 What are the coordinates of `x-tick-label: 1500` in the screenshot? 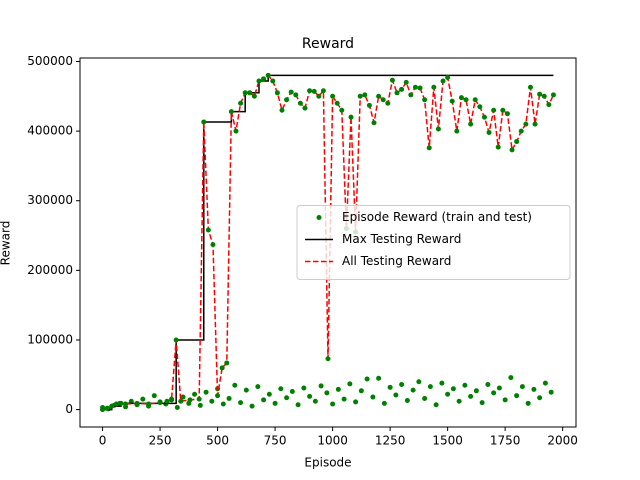 It's located at (447, 441).